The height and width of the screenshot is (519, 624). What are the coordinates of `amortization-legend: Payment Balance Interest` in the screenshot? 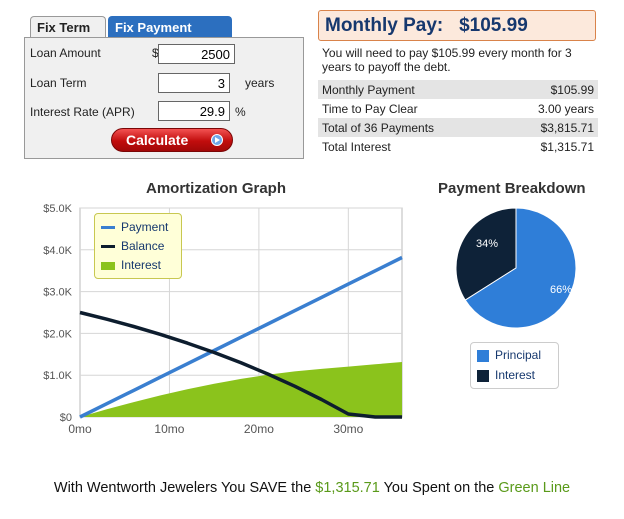 It's located at (138, 246).